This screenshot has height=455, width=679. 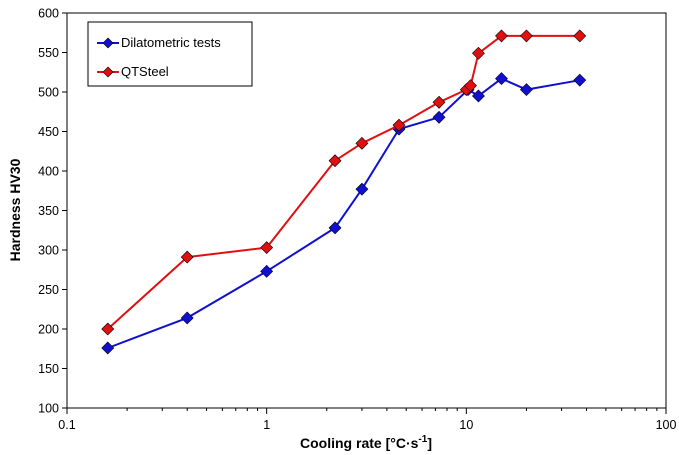 I want to click on x-axis: 0.1 1 10 100, so click(x=367, y=420).